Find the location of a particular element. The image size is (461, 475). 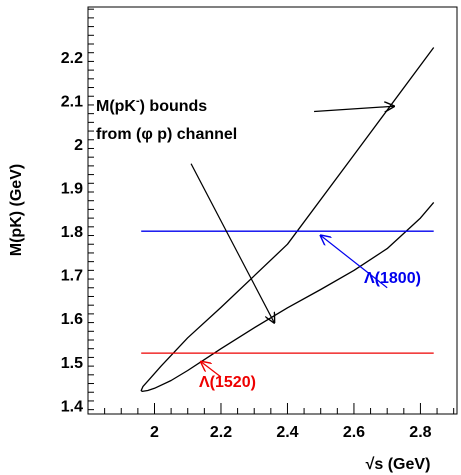

y-axis: 1.4 1.5 1.6 1.7 1.8 1.9 2 2.1 2.2 is located at coordinates (77, 211).